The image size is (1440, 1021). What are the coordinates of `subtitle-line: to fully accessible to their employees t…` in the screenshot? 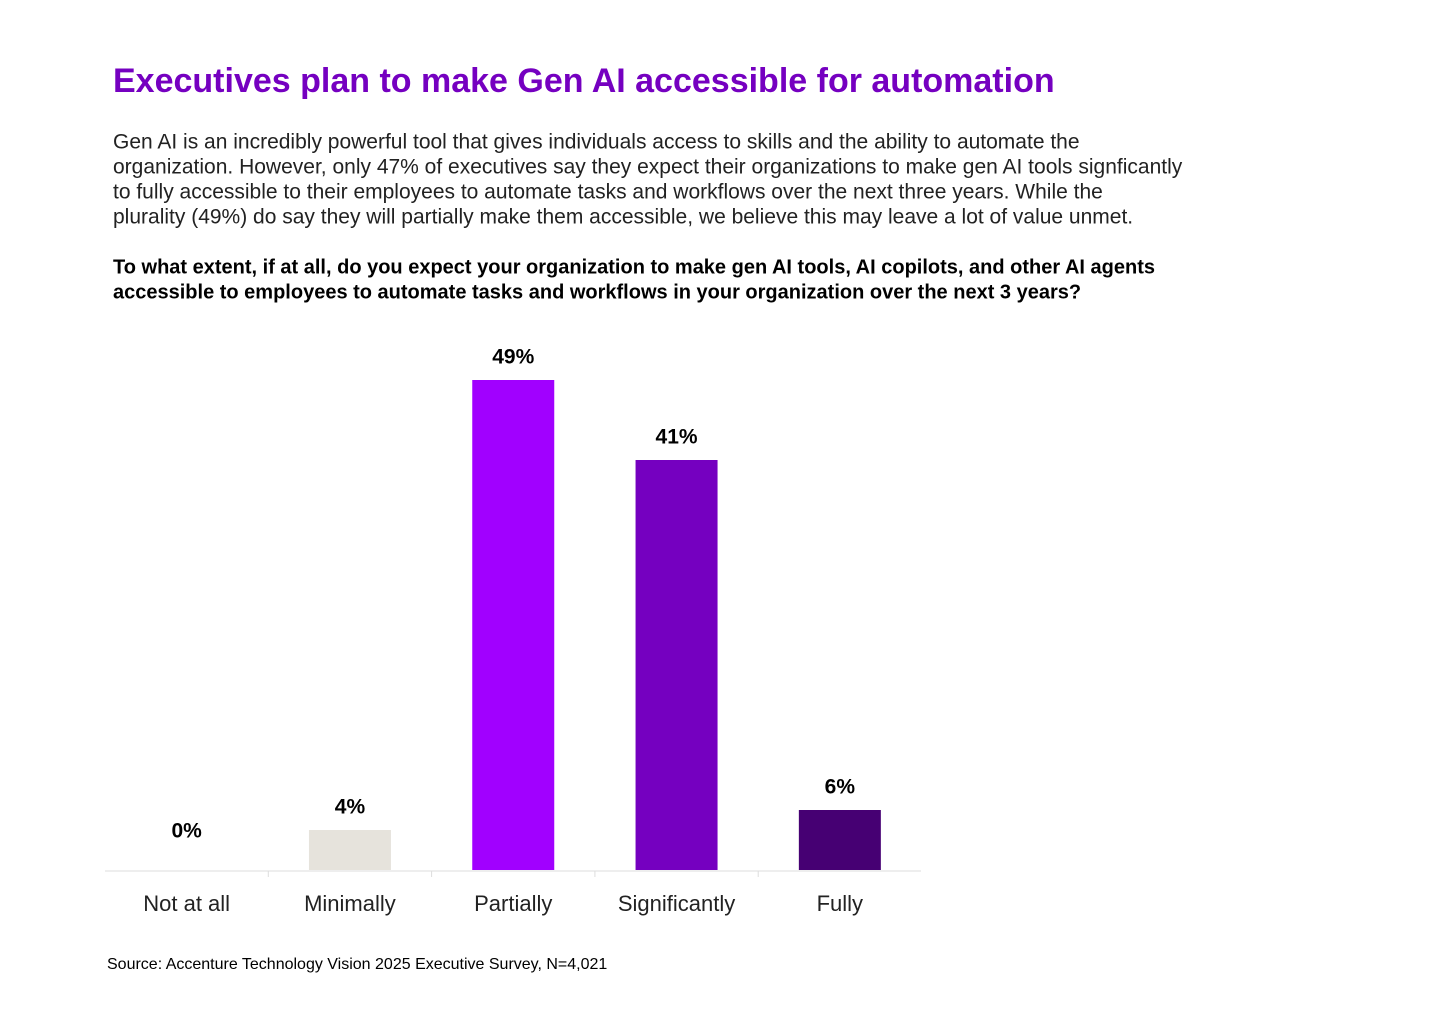 It's located at (608, 192).